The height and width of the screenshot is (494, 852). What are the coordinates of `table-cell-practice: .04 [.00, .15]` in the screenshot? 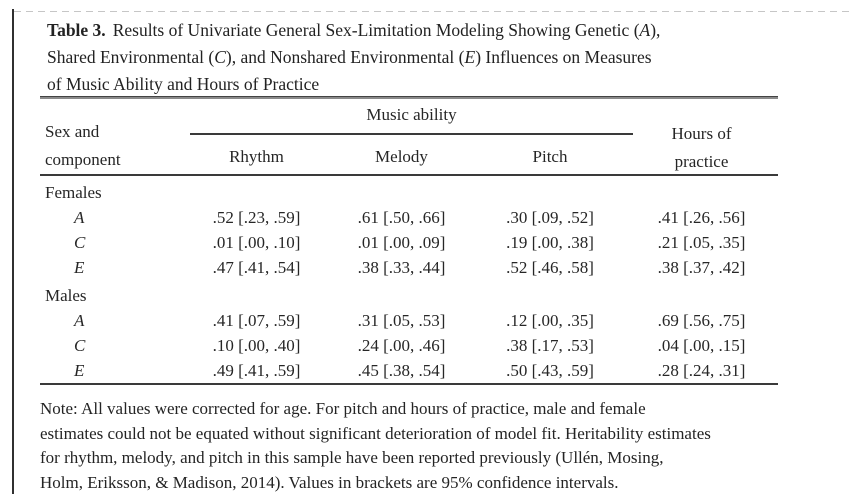 It's located at (701, 345).